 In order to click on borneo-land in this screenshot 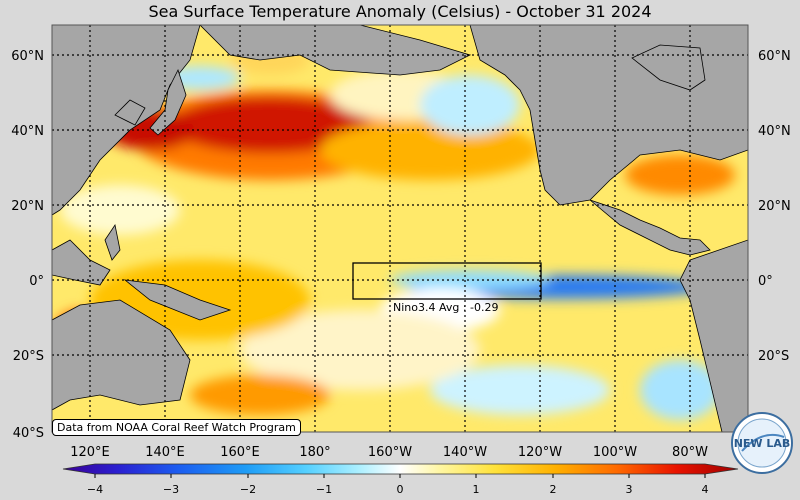, I will do `click(81, 262)`.